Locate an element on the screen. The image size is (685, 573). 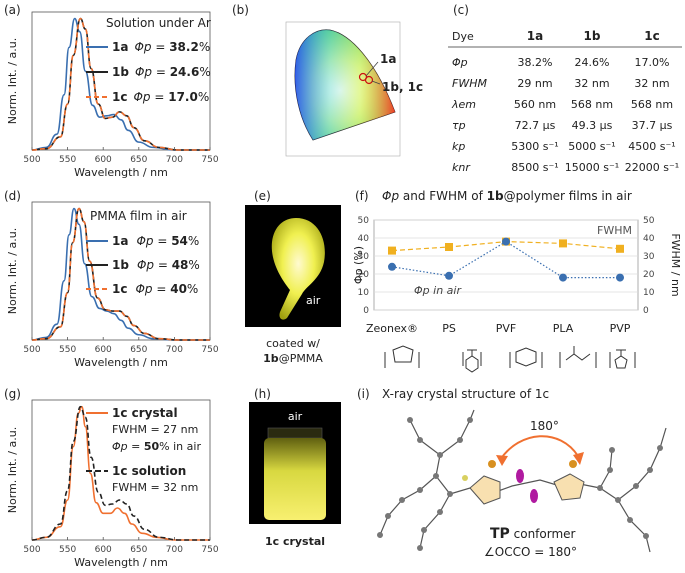
y-tick-label-f-right: 50 is located at coordinates (649, 221).